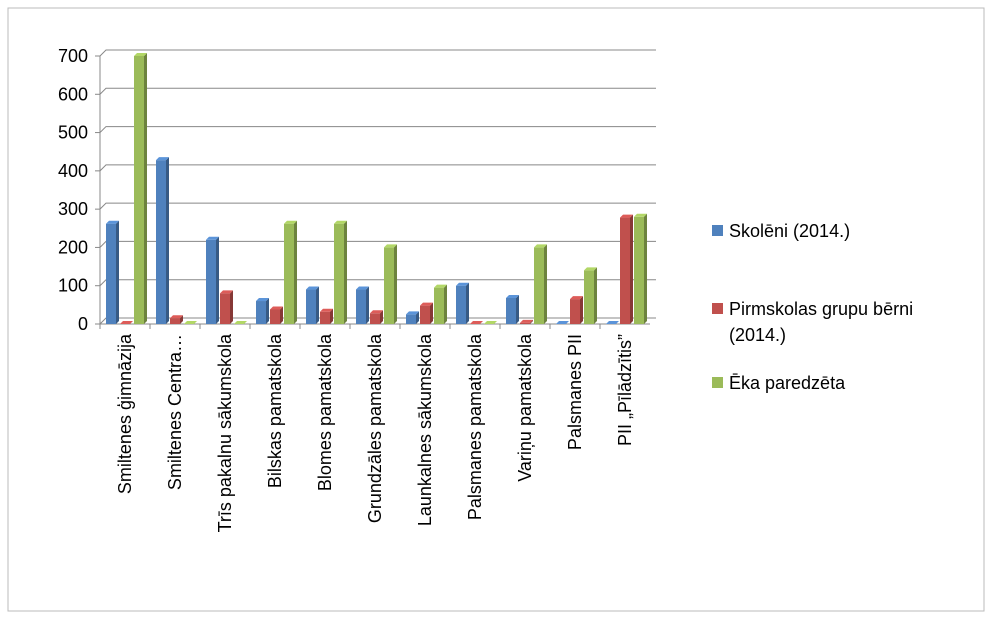 The width and height of the screenshot is (992, 619). I want to click on y-tick-label: 200, so click(73, 247).